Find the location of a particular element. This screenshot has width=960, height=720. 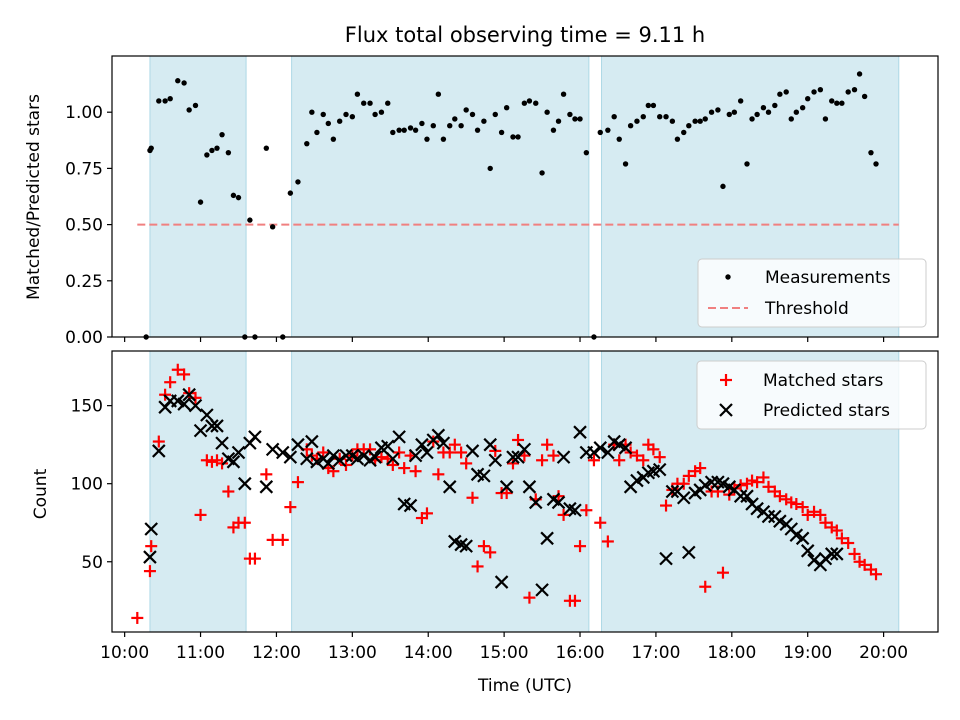

top-y-tick-label: 0.75 is located at coordinates (84, 169).